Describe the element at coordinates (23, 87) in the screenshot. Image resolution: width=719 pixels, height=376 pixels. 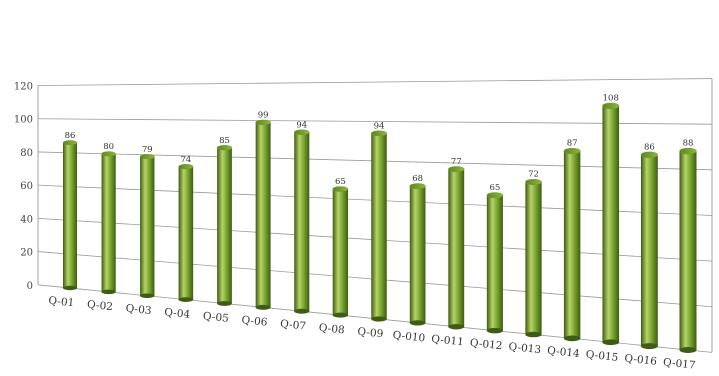
I see `y-tick-label: 120` at that location.